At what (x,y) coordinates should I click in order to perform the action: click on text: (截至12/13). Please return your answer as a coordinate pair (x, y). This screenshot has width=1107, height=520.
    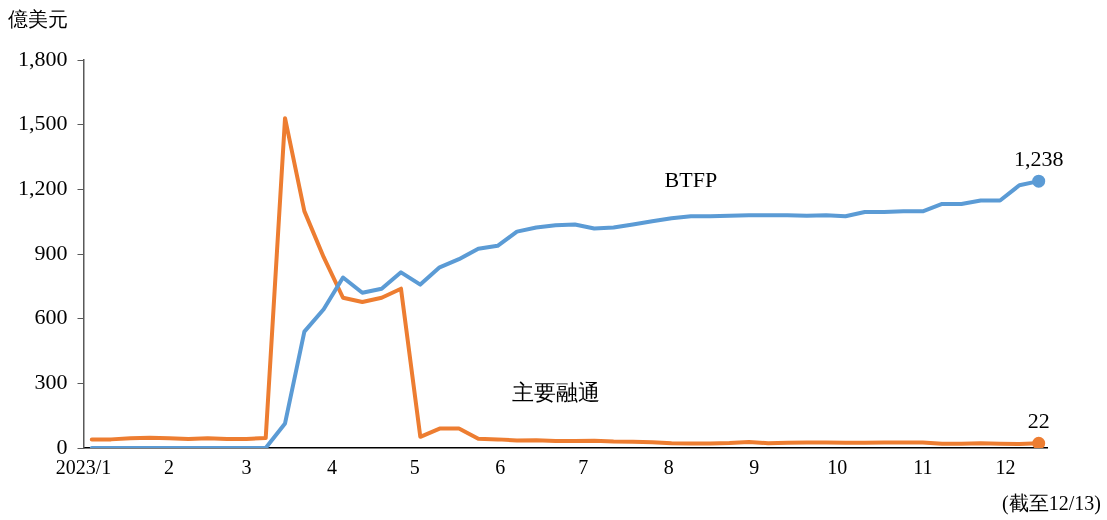
    Looking at the image, I should click on (1051, 504).